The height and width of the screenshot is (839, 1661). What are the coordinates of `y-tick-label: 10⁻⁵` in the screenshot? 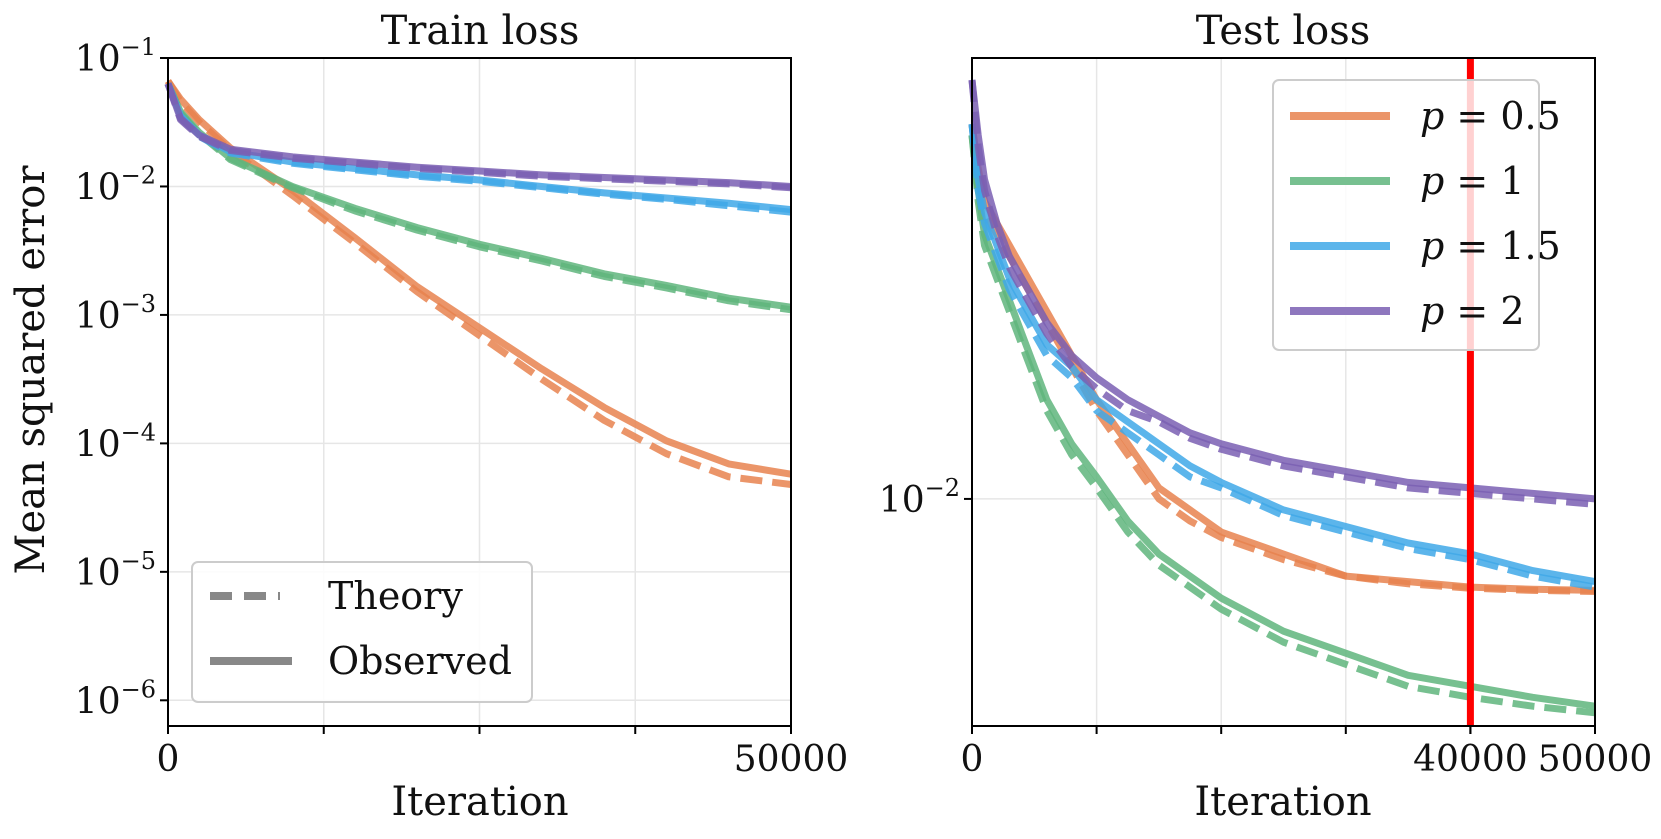 It's located at (115, 570).